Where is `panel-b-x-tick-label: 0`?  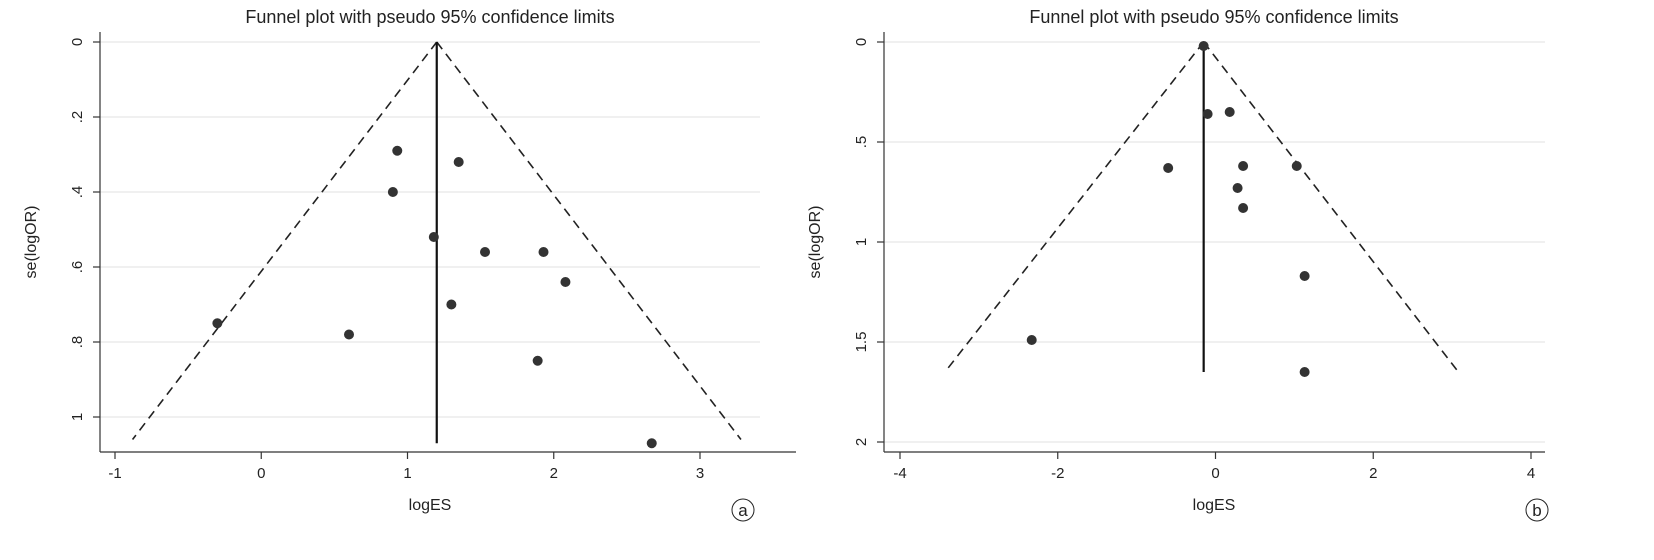 panel-b-x-tick-label: 0 is located at coordinates (1215, 473).